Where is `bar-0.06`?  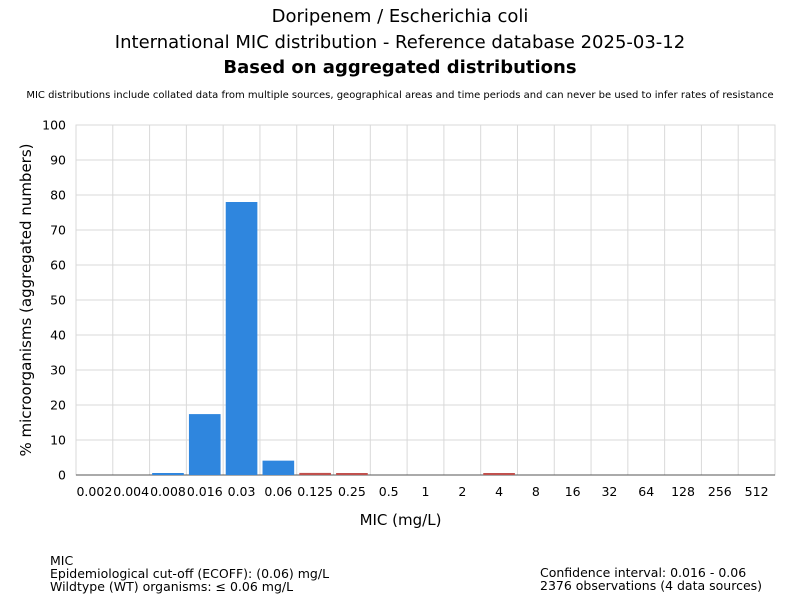
bar-0.06 is located at coordinates (278, 467).